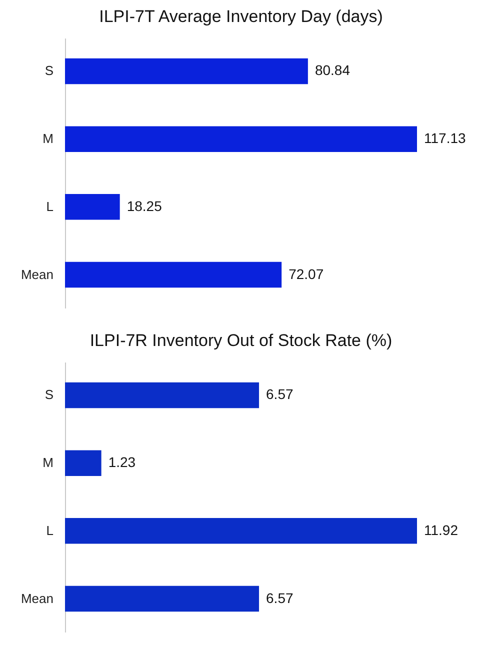 This screenshot has height=665, width=489. I want to click on data-label: 18.25, so click(144, 206).